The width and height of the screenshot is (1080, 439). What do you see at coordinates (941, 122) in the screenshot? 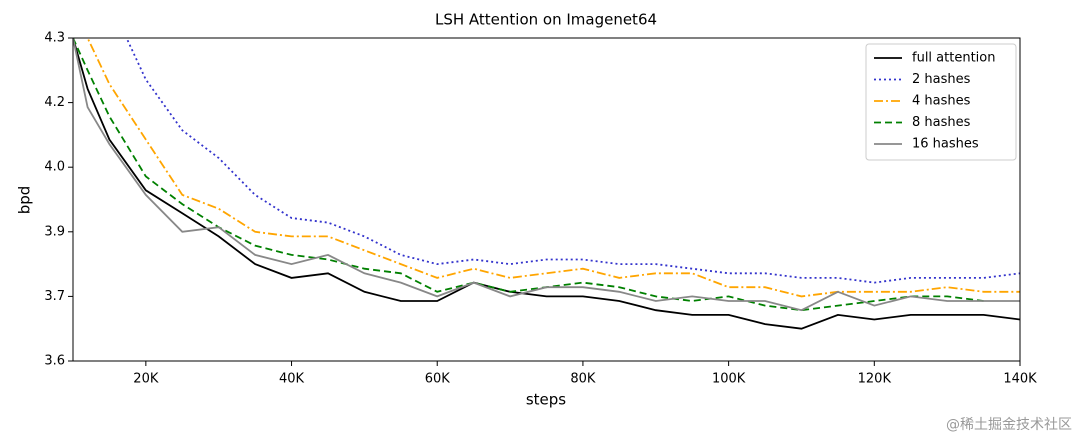
I see `legend-label: 8 hashes` at bounding box center [941, 122].